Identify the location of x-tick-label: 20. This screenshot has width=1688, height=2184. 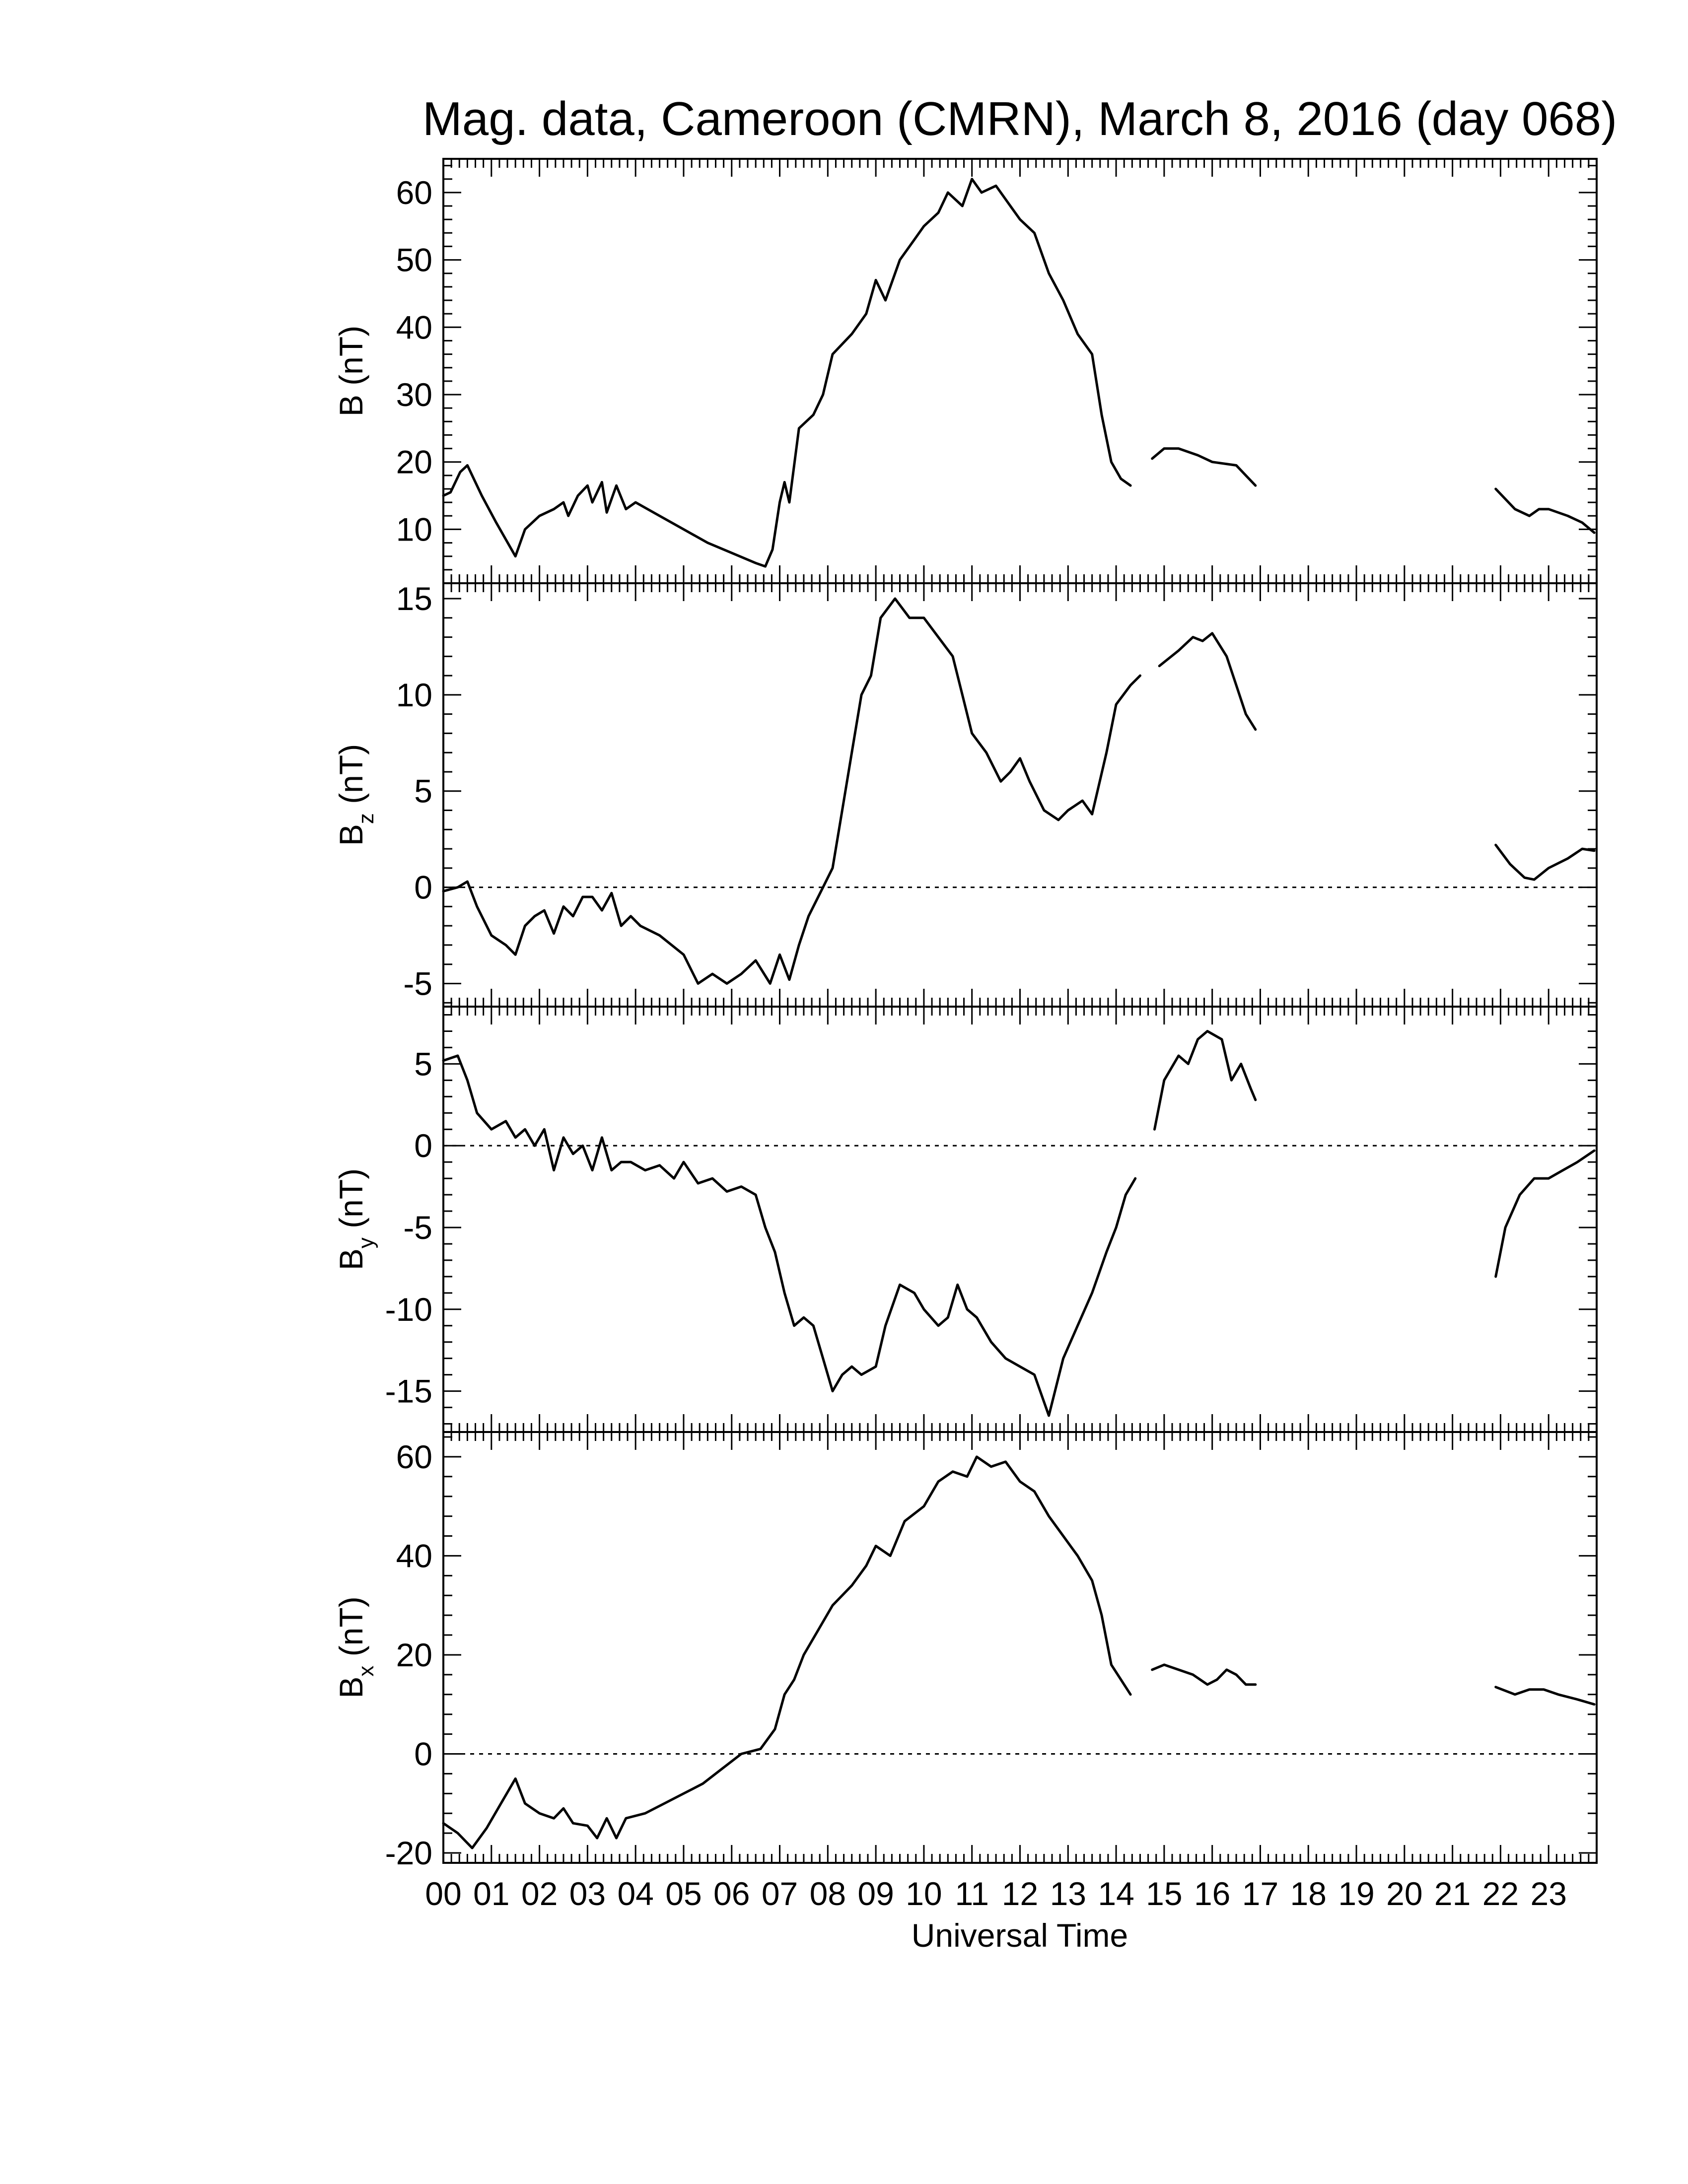
(1404, 1893).